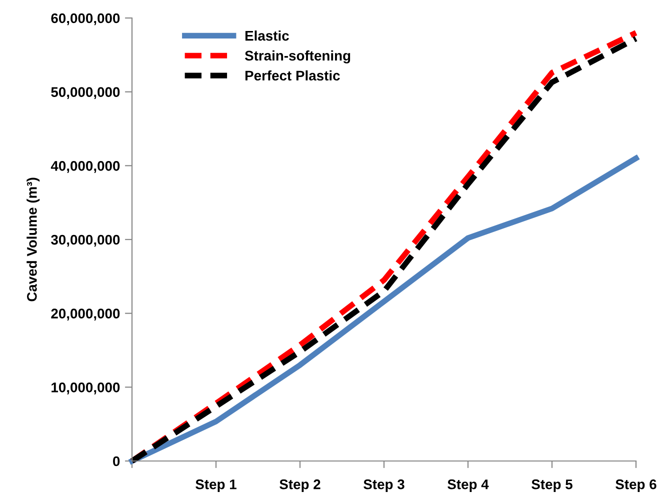 Image resolution: width=672 pixels, height=501 pixels. What do you see at coordinates (297, 57) in the screenshot?
I see `legend-label: Strain-softening` at bounding box center [297, 57].